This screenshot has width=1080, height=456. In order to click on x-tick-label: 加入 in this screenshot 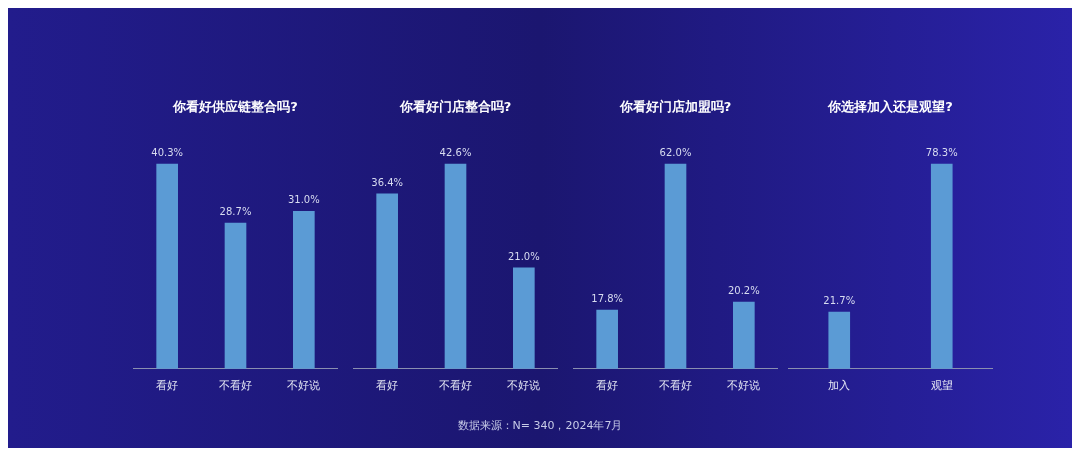, I will do `click(839, 386)`.